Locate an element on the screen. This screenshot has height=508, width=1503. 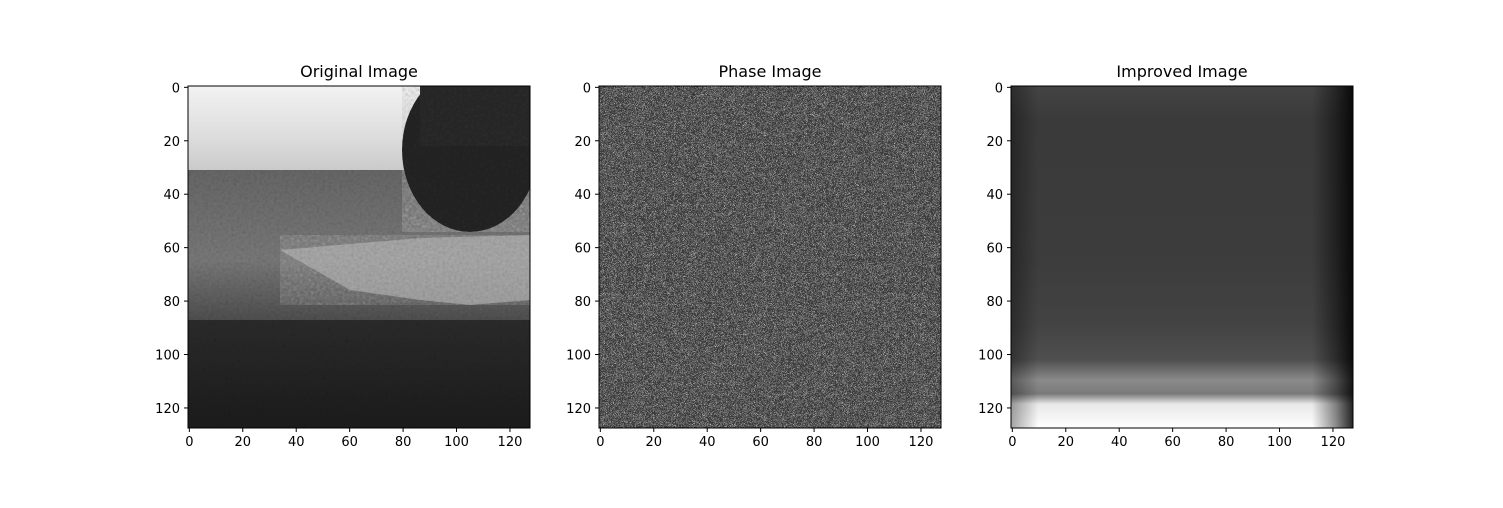
tree-top is located at coordinates (475, 116).